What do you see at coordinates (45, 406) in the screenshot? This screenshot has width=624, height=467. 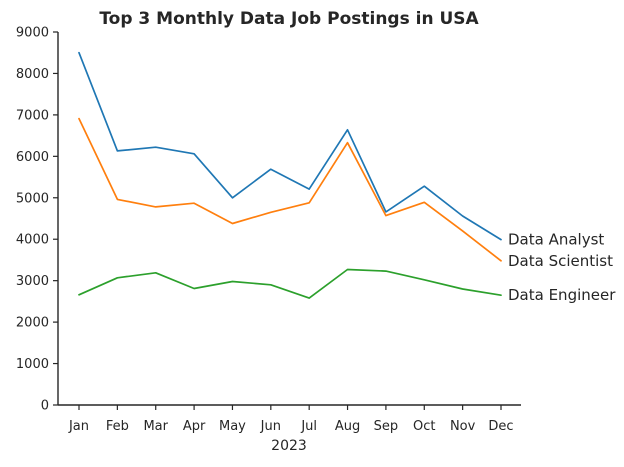 I see `y-tick-label: 0` at bounding box center [45, 406].